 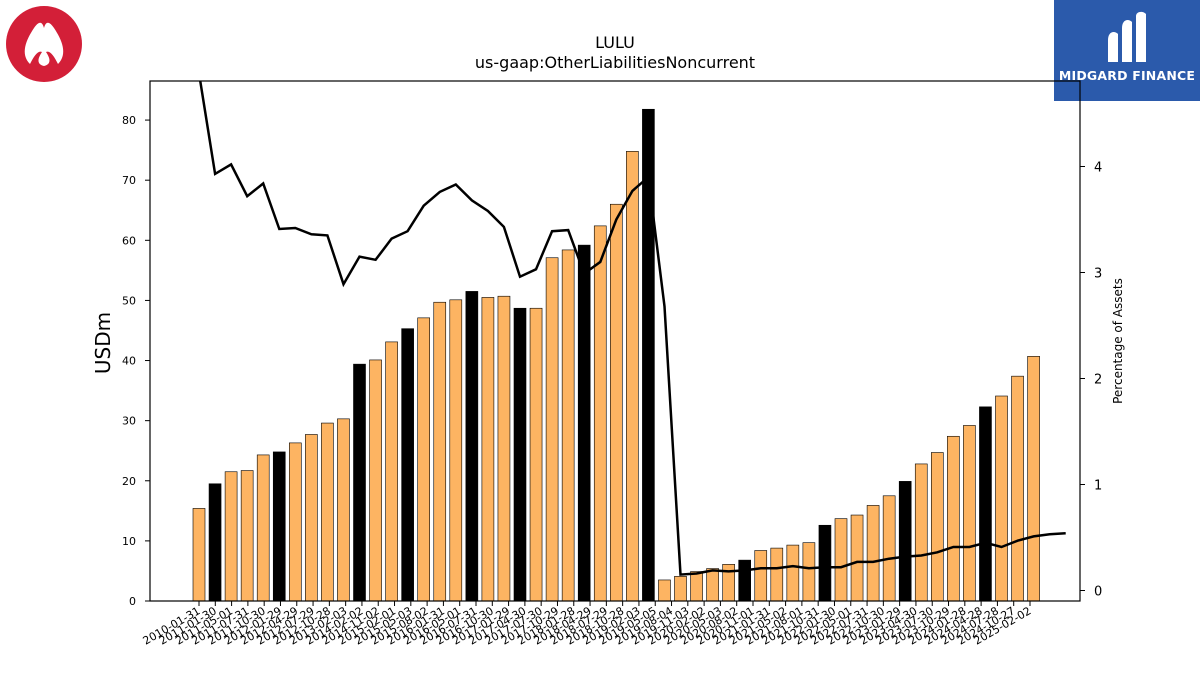 I want to click on y2-tick-label: 4, so click(x=1098, y=168).